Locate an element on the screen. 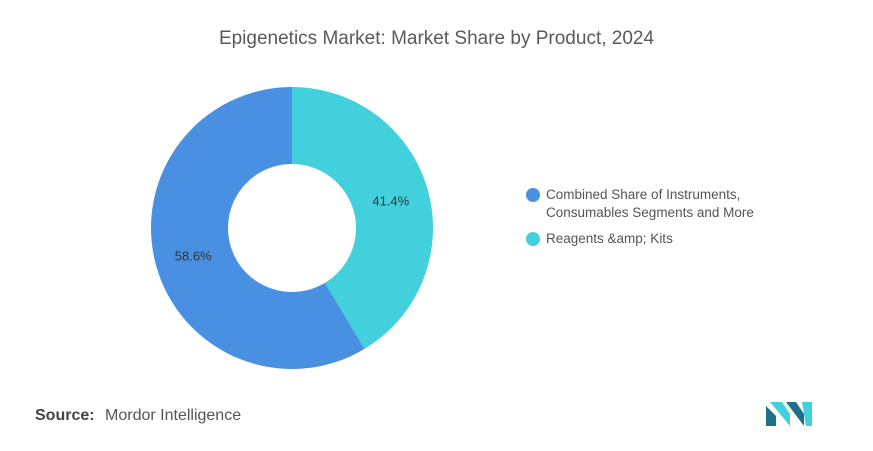 The width and height of the screenshot is (873, 451). donut-value-label-1: 58.6% is located at coordinates (193, 255).